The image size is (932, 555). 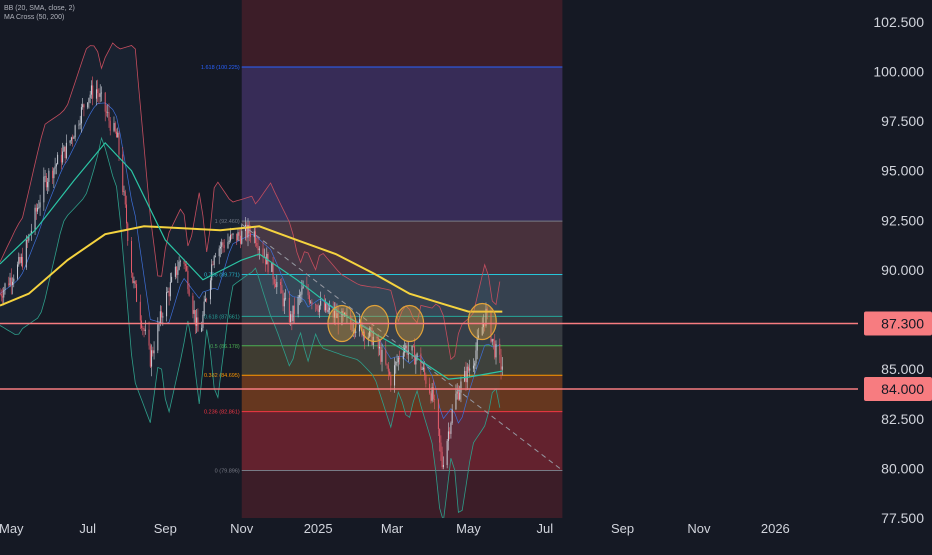 What do you see at coordinates (898, 22) in the screenshot?
I see `price-tick-label: 102.500` at bounding box center [898, 22].